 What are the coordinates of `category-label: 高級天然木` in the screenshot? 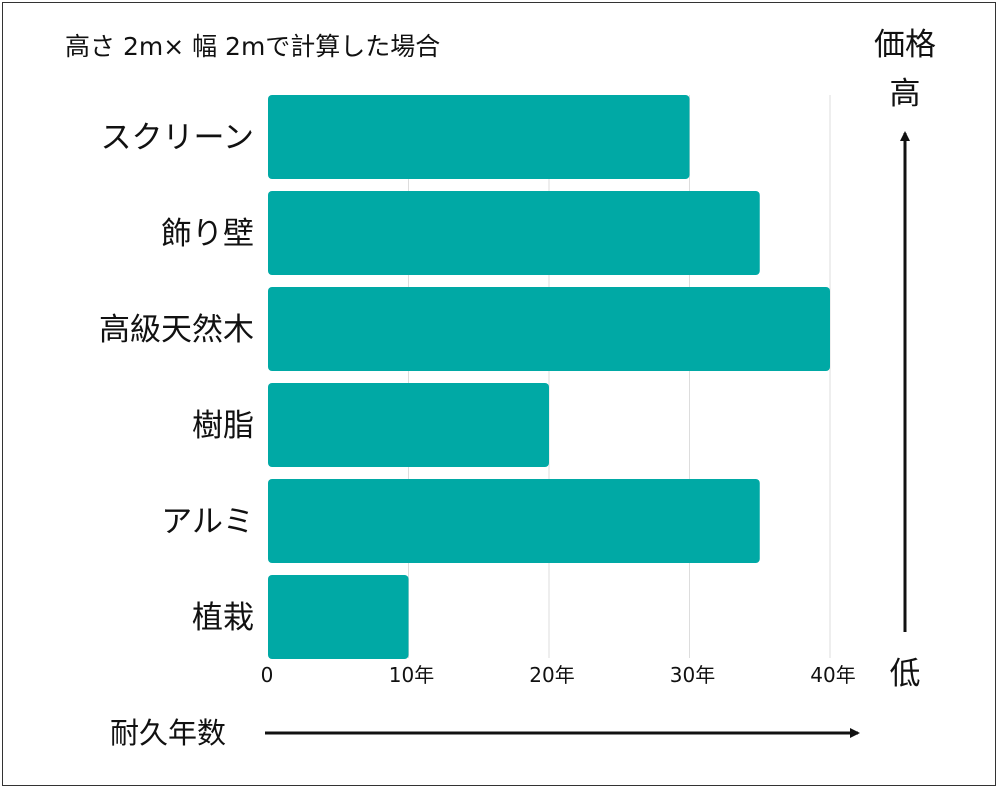 It's located at (176, 330).